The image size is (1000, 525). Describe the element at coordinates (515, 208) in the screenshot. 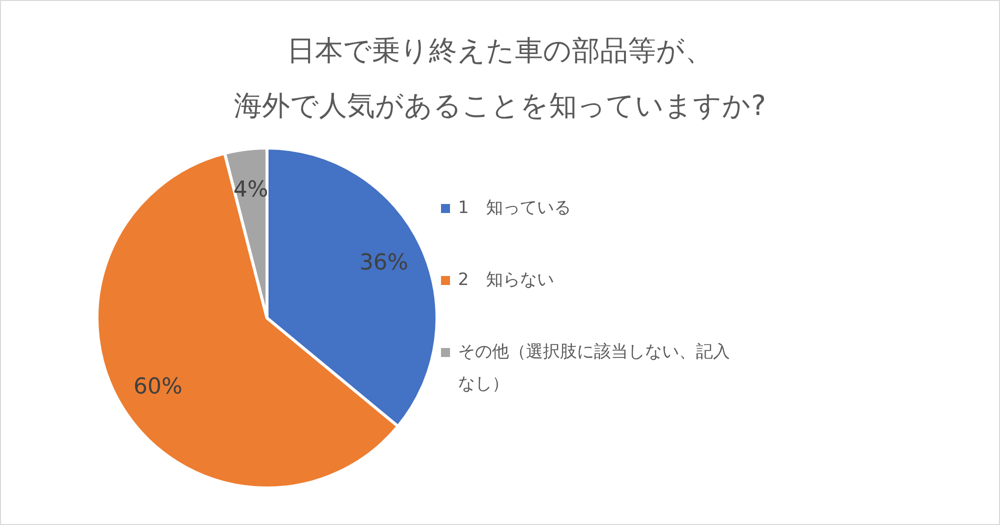

I see `legend-label: 1 知っている` at that location.